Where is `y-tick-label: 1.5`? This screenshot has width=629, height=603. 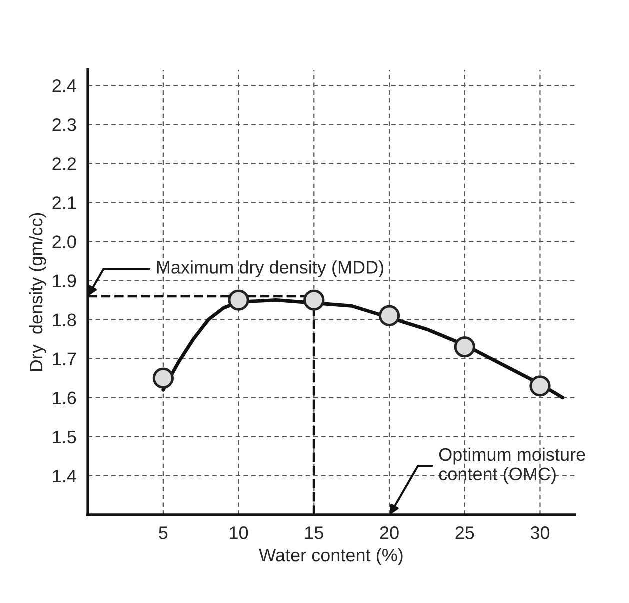 y-tick-label: 1.5 is located at coordinates (64, 437).